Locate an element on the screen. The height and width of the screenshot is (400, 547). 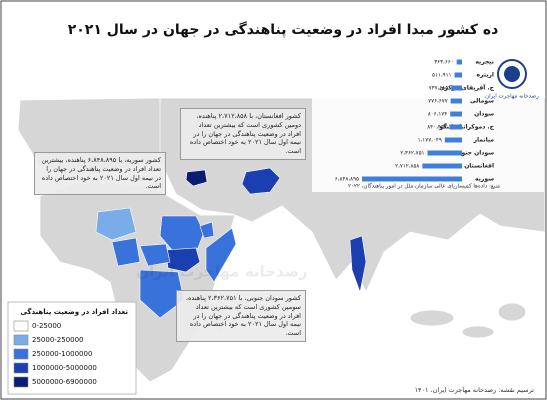
bar-value-label: ۳۶۳،۶۶۰ is located at coordinates (444, 63).